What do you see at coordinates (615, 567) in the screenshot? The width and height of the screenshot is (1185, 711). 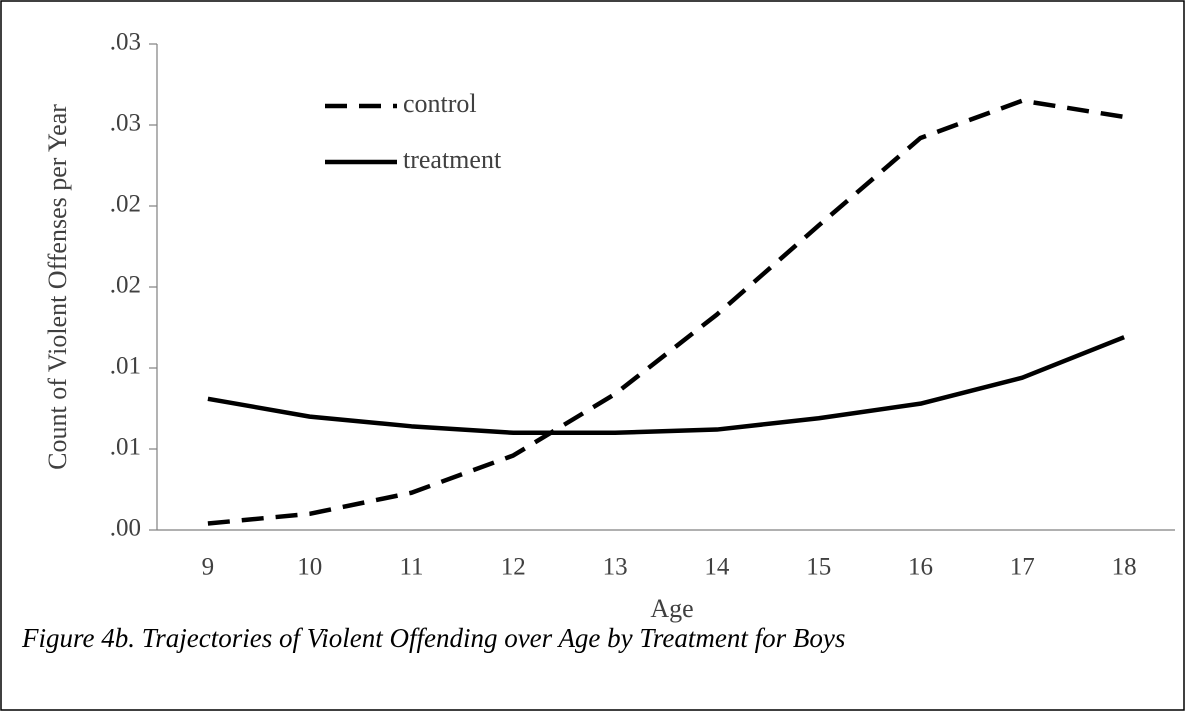 I see `x-tick-label: 13` at bounding box center [615, 567].